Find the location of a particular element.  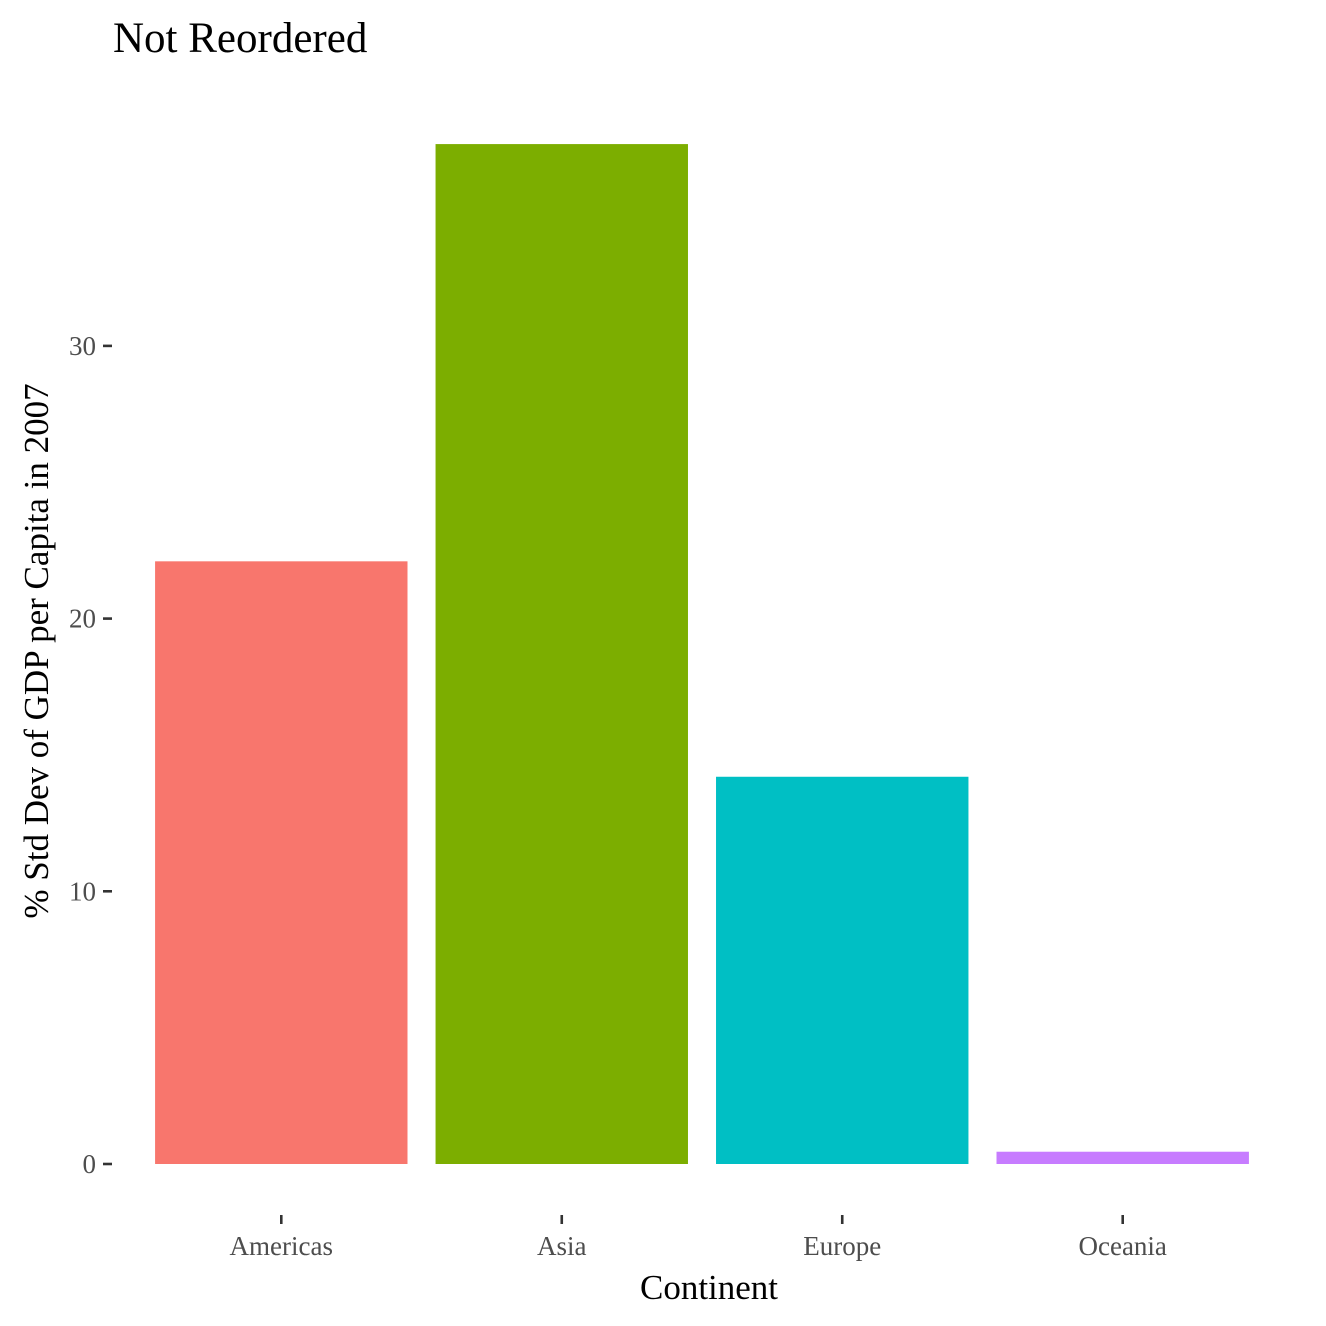

x-tick-label-europe: Europe is located at coordinates (842, 1246).